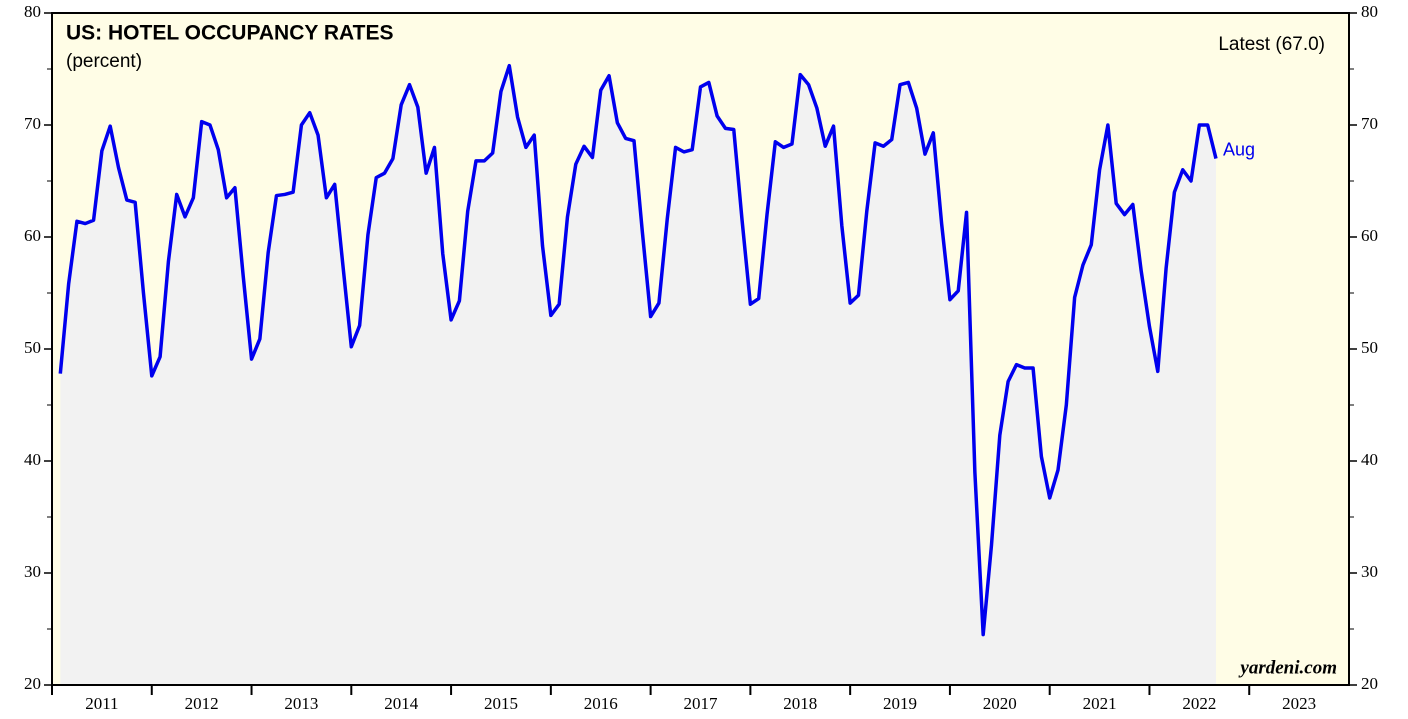 The image size is (1408, 719). Describe the element at coordinates (32, 123) in the screenshot. I see `y-tick-label: 70` at that location.